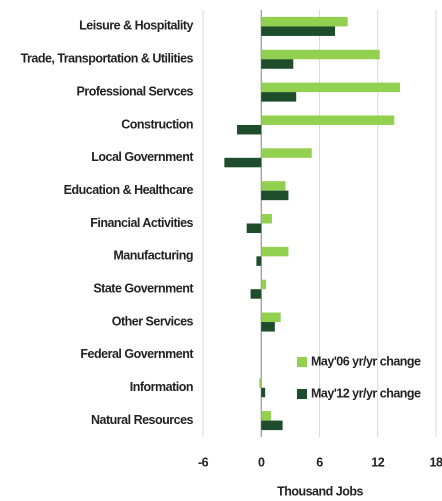 This screenshot has width=442, height=501. What do you see at coordinates (153, 256) in the screenshot?
I see `y-tick-label: Manufacturing` at bounding box center [153, 256].